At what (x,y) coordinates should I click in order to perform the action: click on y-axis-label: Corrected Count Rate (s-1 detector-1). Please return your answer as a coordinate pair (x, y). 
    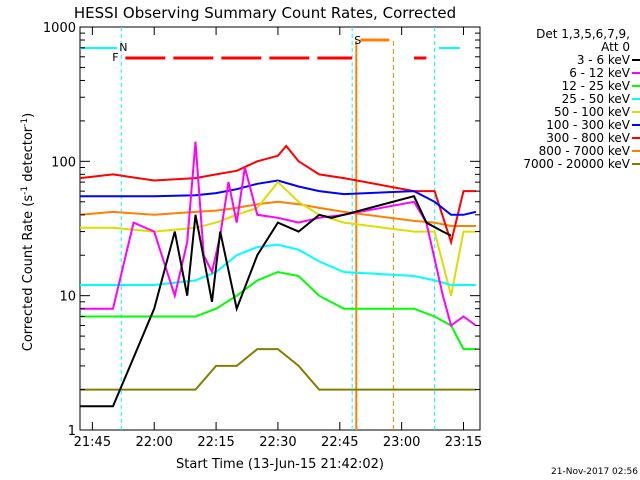
    Looking at the image, I should click on (28, 232).